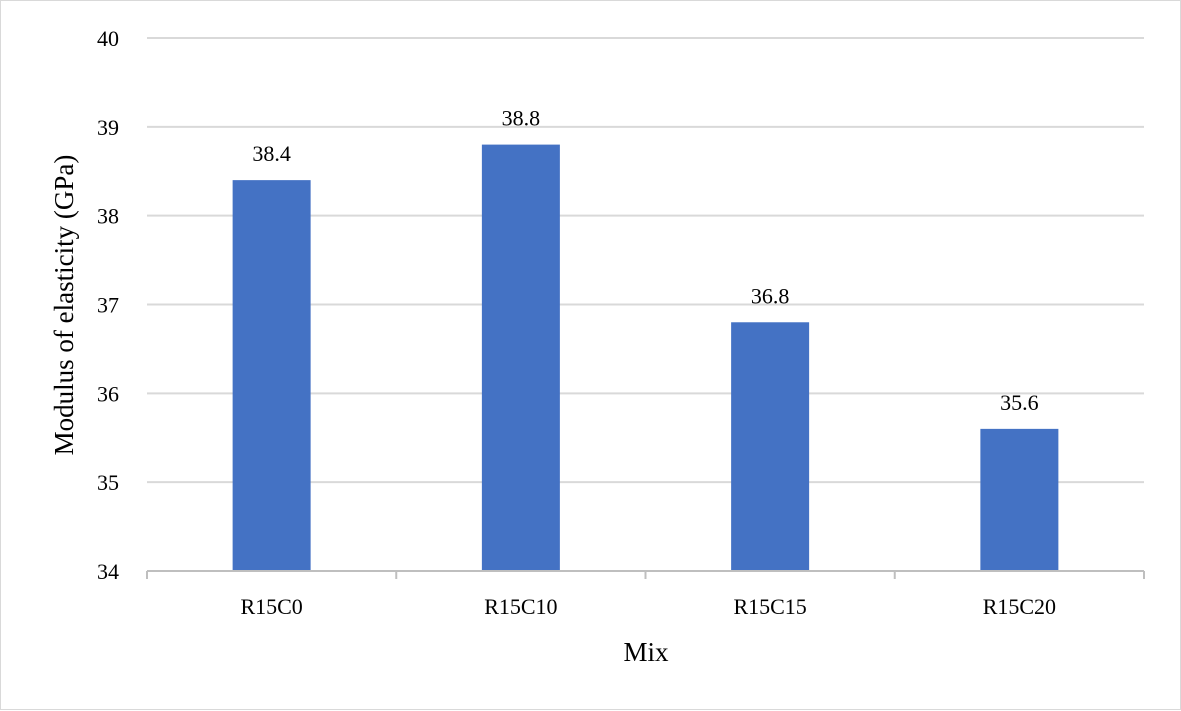 This screenshot has height=711, width=1181. I want to click on x-axis, so click(645, 574).